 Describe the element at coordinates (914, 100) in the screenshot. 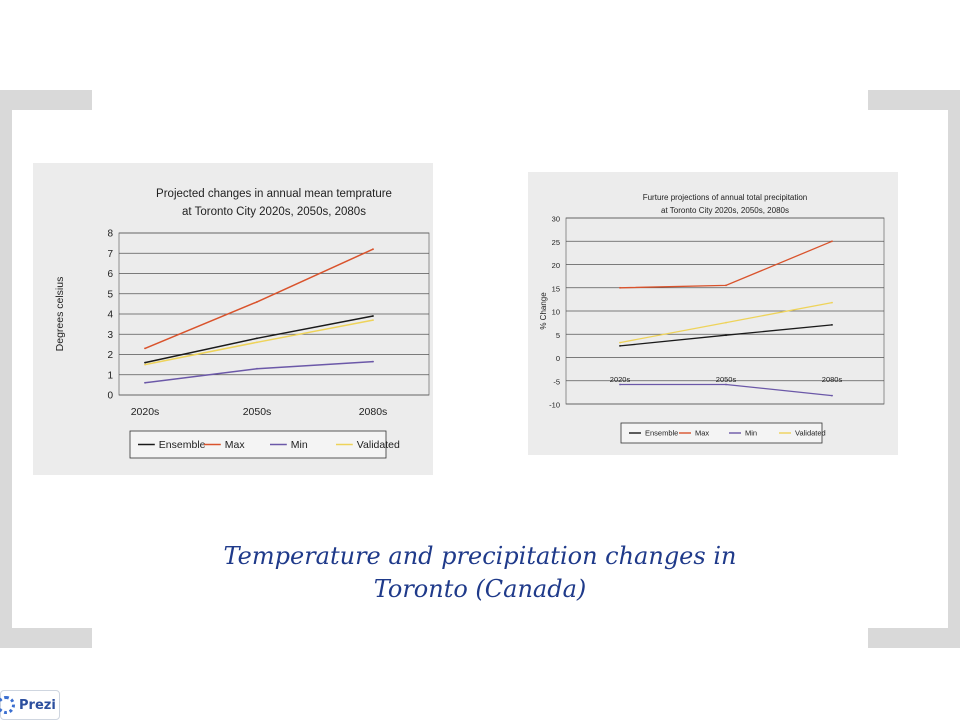

I see `slide-frame-top-right` at that location.